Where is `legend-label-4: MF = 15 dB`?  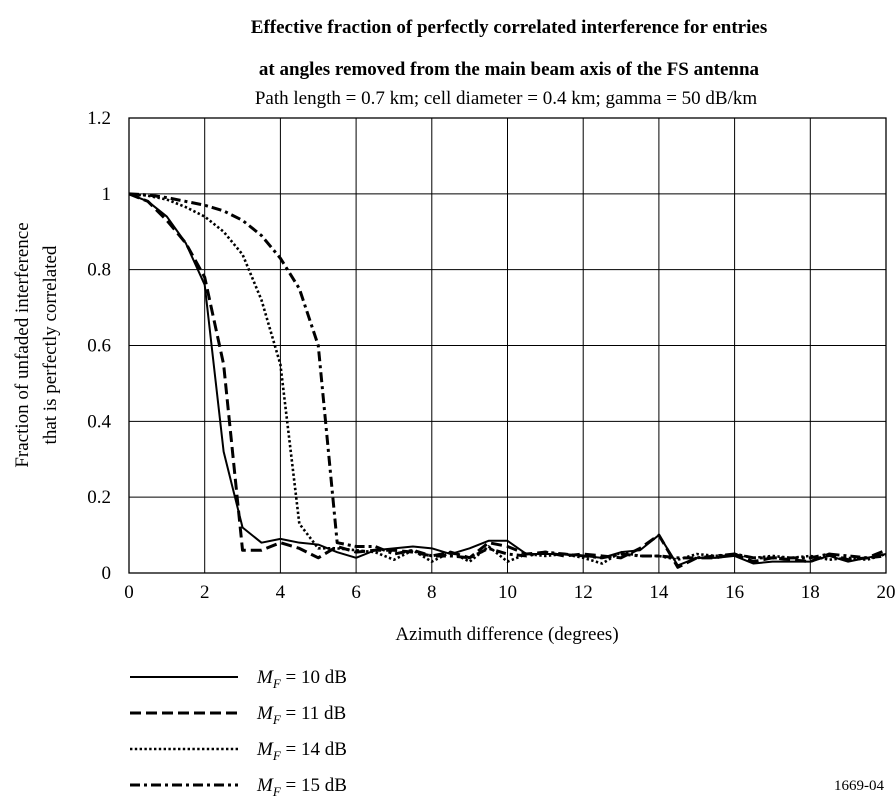
legend-label-4: MF = 15 dB is located at coordinates (301, 787).